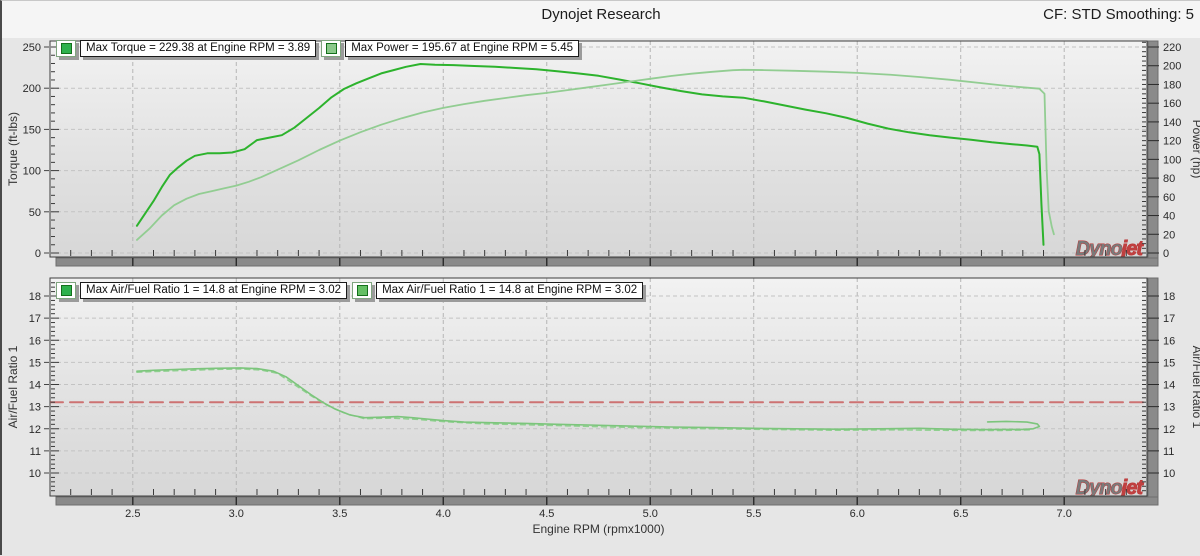  What do you see at coordinates (1172, 85) in the screenshot?
I see `right-axis-tick-label: 180` at bounding box center [1172, 85].